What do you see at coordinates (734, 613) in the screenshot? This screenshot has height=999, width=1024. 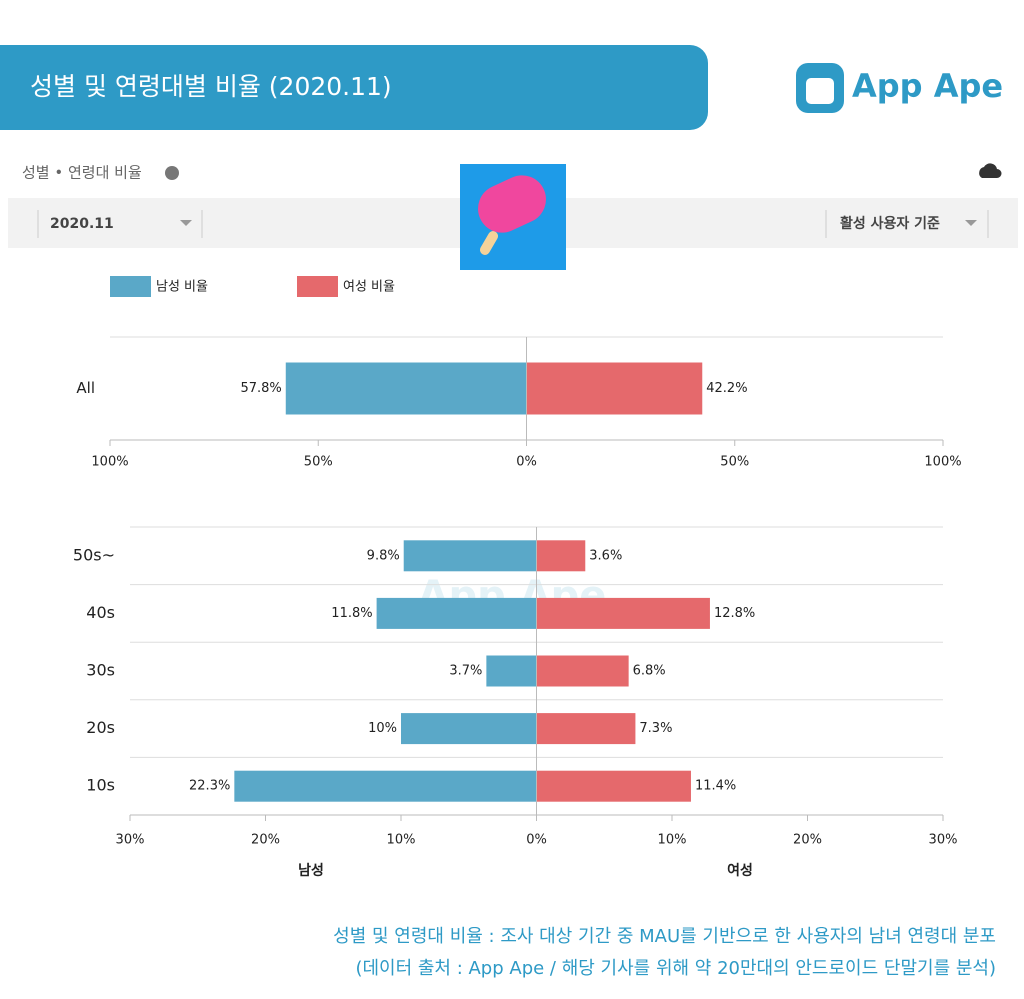 I see `value-label: 12.8%` at bounding box center [734, 613].